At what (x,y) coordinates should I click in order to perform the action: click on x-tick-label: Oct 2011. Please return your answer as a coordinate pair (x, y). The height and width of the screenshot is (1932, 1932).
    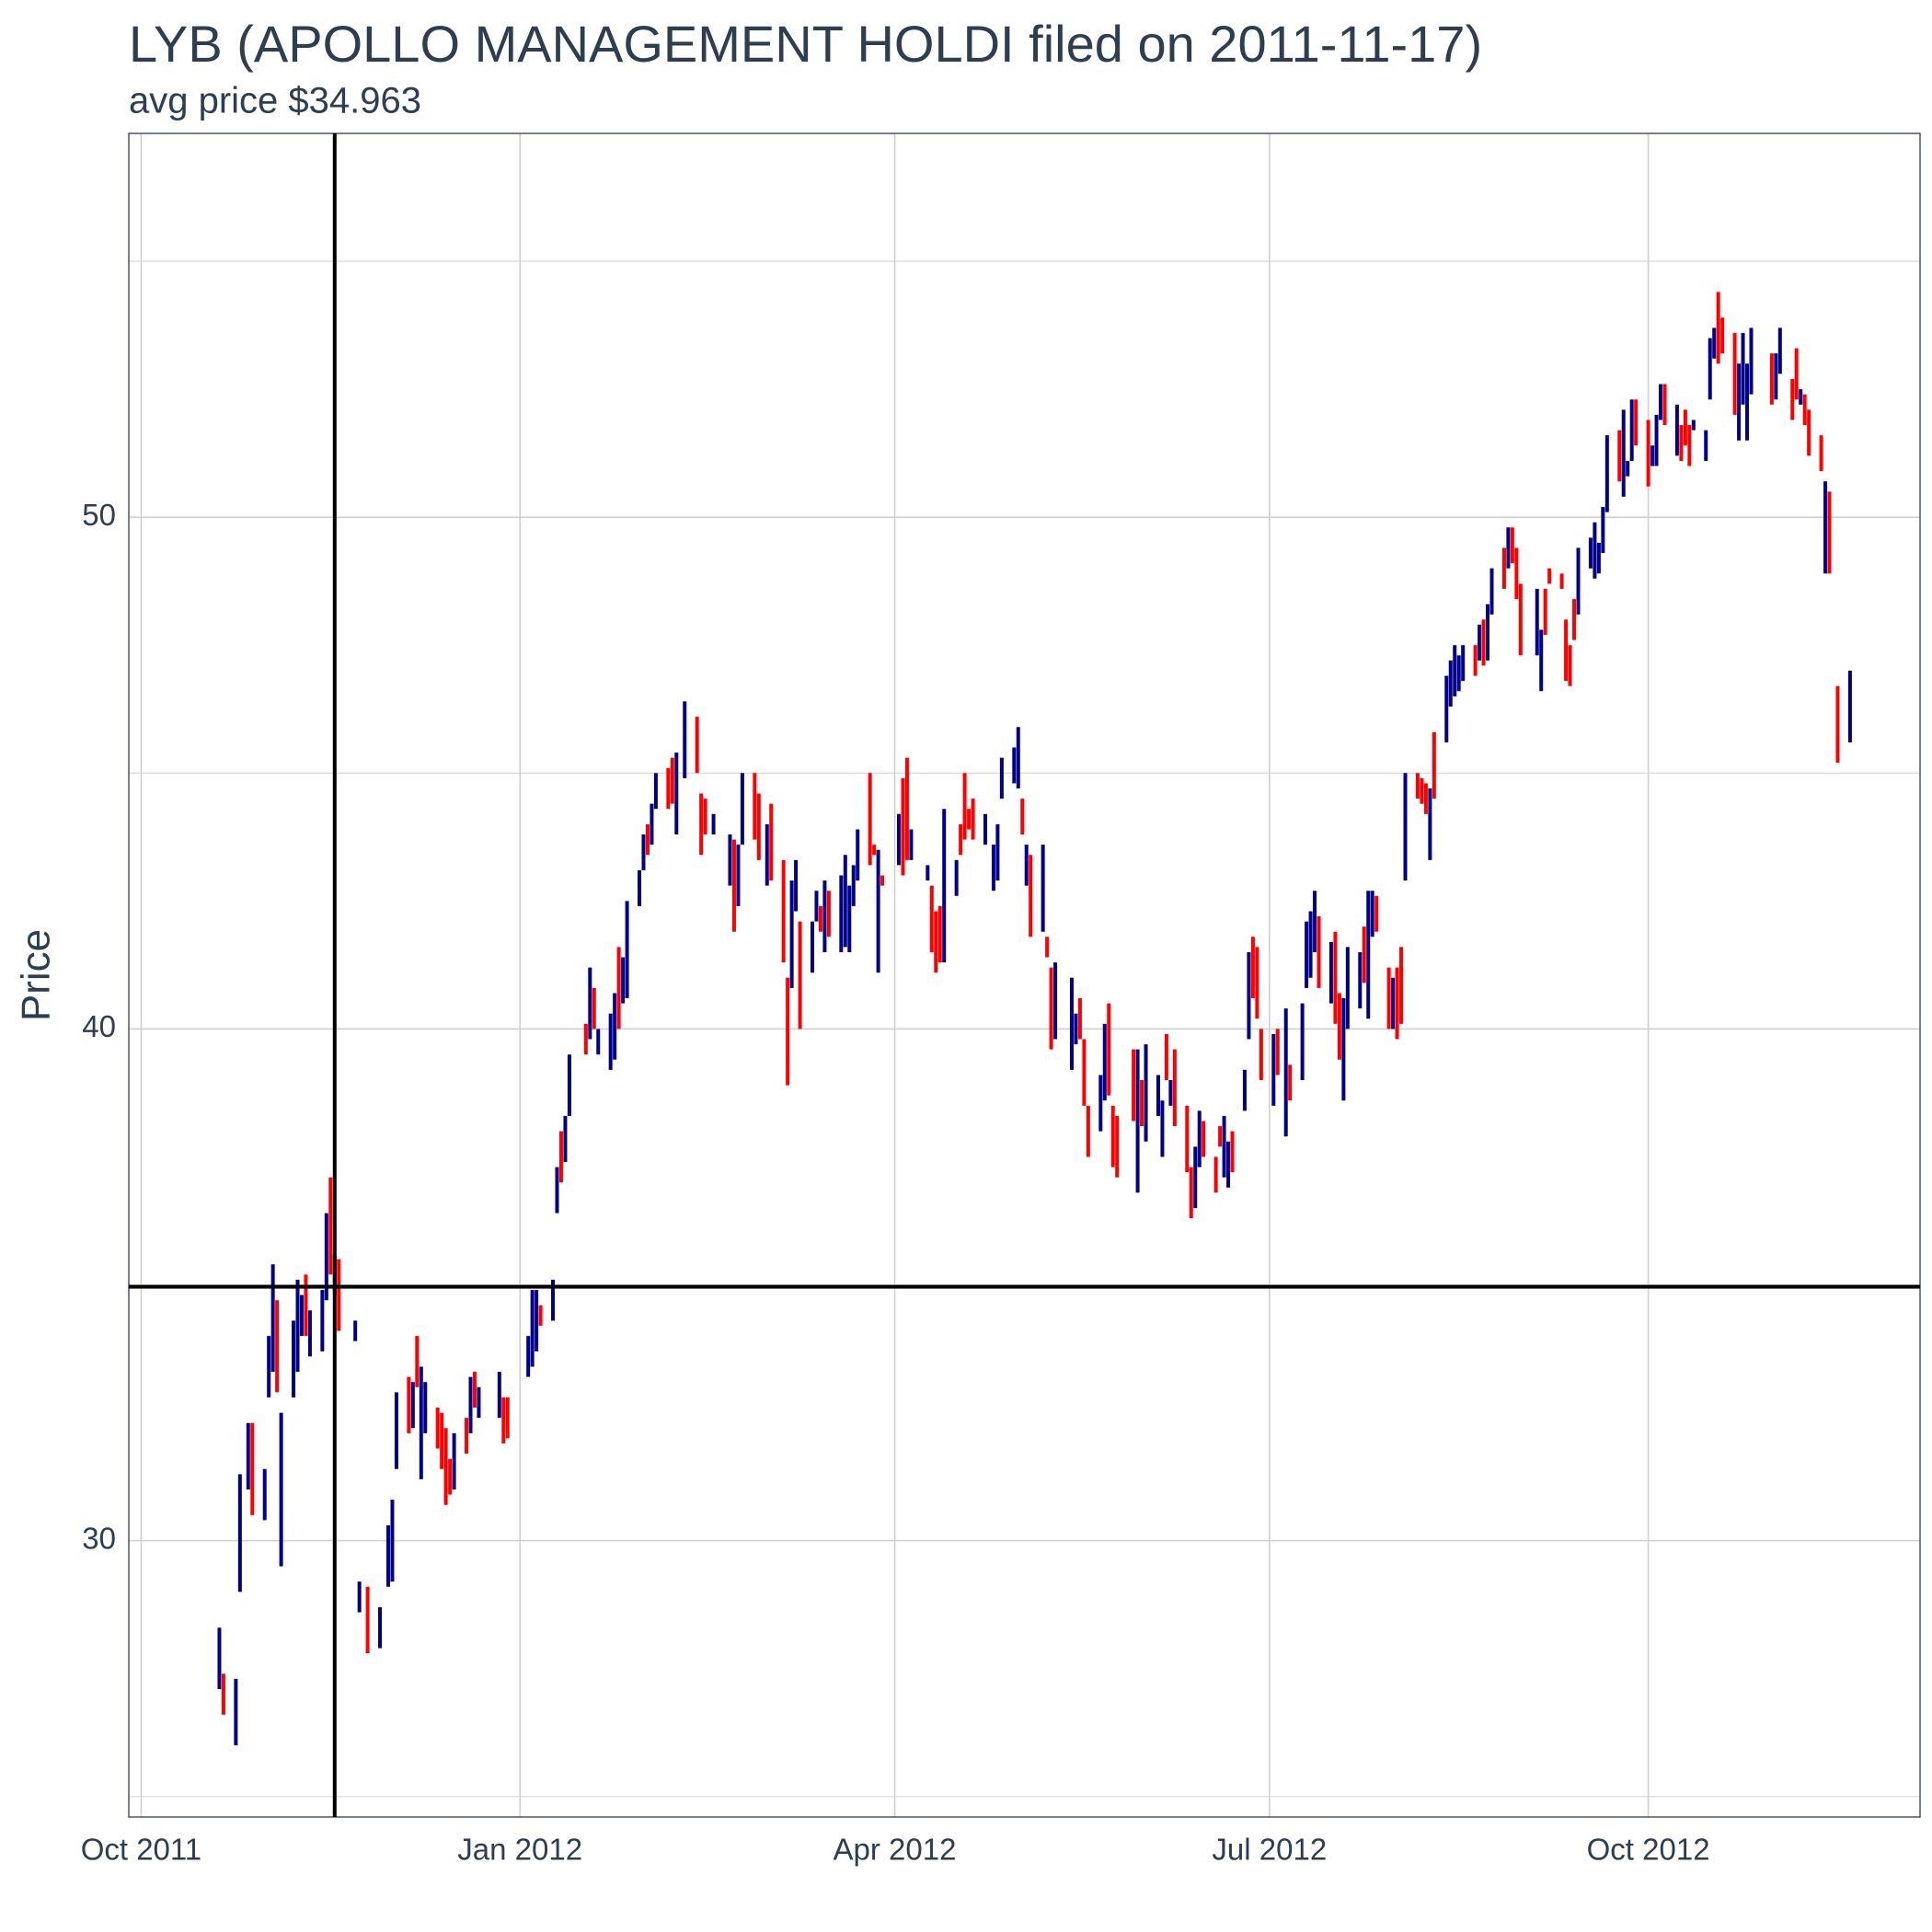
    Looking at the image, I should click on (141, 1850).